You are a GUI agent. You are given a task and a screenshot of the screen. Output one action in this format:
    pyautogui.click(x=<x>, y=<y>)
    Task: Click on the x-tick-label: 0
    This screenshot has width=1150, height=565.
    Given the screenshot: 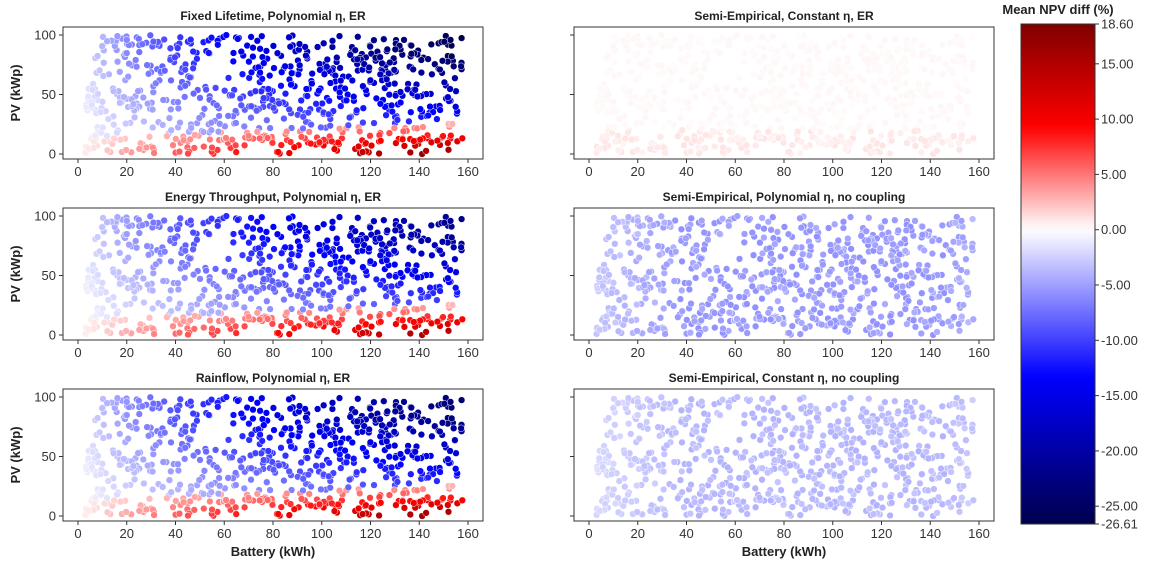 What is the action you would take?
    pyautogui.click(x=588, y=533)
    